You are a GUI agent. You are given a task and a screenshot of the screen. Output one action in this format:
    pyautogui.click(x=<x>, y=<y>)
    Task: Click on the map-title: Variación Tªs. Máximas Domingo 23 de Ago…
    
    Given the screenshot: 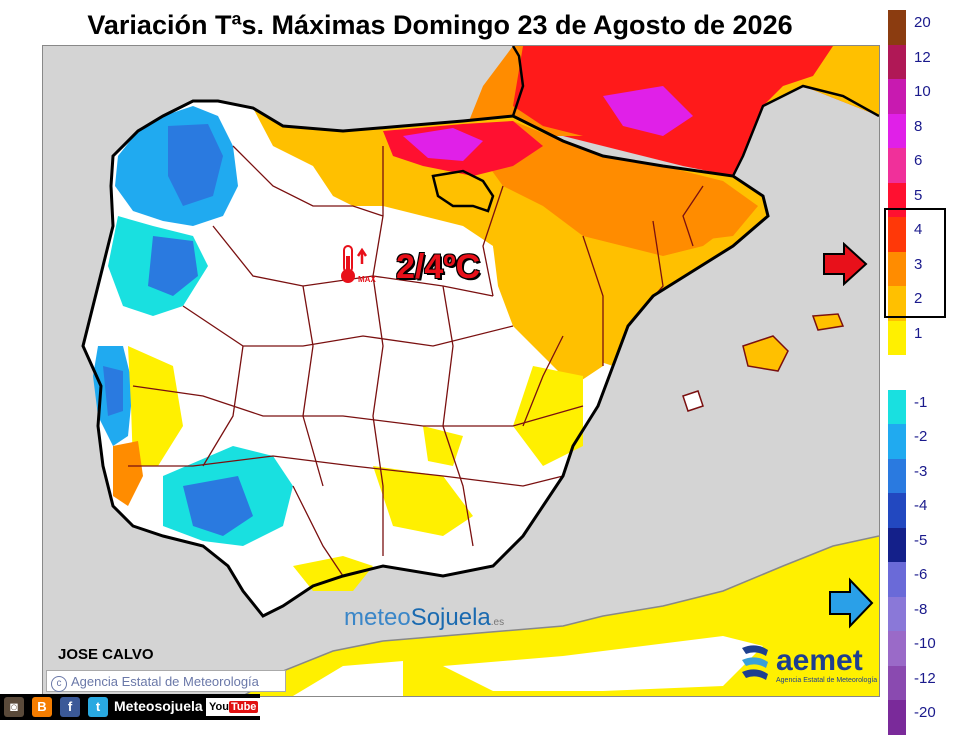 What is the action you would take?
    pyautogui.click(x=440, y=25)
    